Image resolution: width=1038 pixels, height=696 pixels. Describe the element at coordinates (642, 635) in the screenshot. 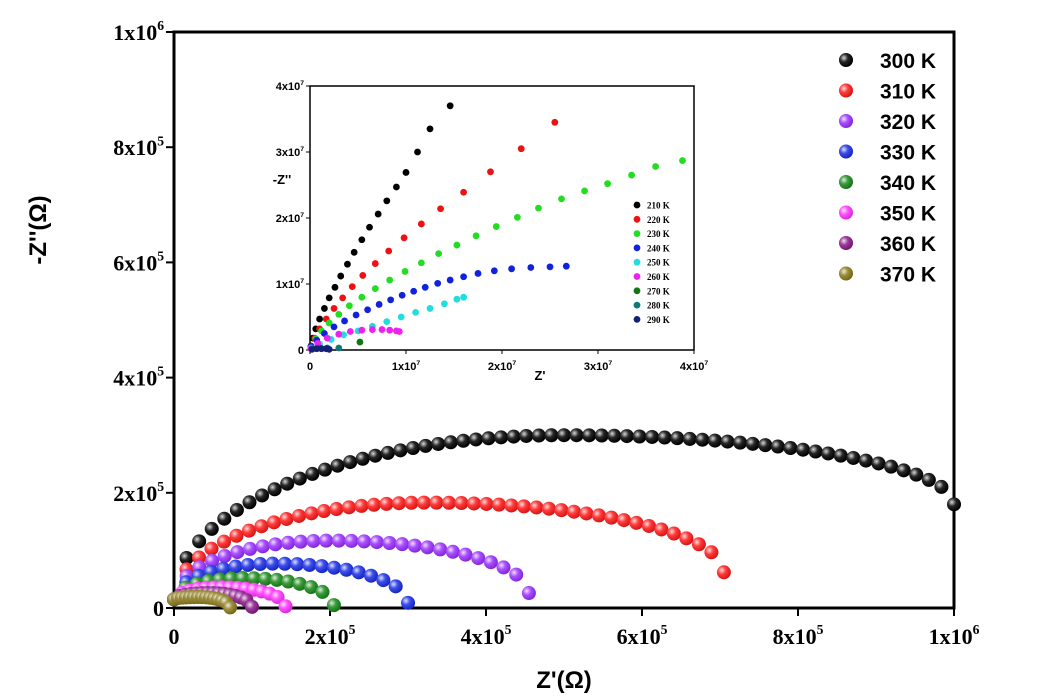

I see `main-x-tick-label: 6x10⁵` at that location.